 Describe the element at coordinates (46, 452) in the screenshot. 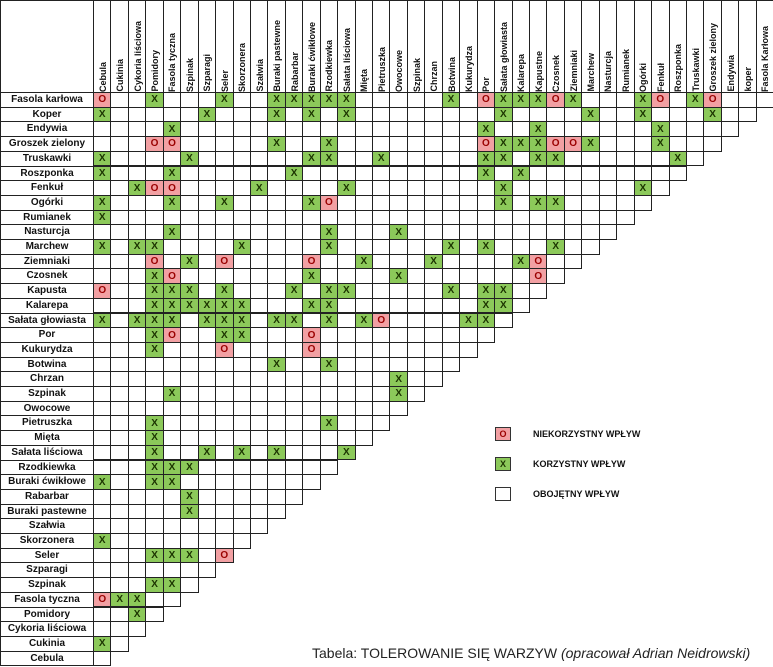

I see `row-label: Sałata liściowa` at that location.